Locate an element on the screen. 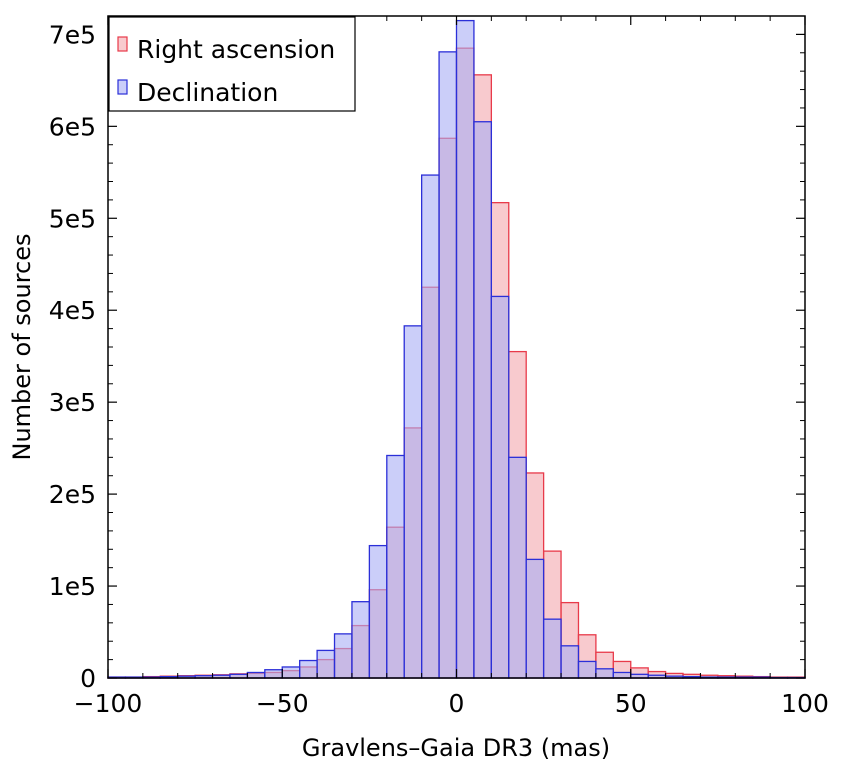 This screenshot has height=766, width=842. legend-label-right-ascension: Right ascension is located at coordinates (236, 49).